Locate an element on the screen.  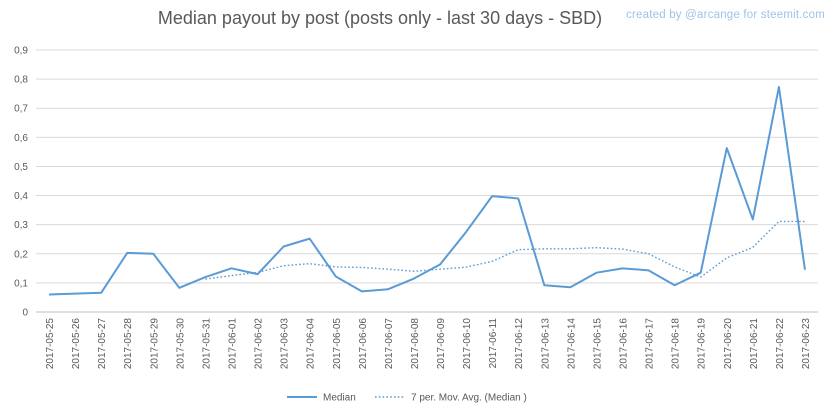
x-tick-label: 2017-06-02 is located at coordinates (259, 344).